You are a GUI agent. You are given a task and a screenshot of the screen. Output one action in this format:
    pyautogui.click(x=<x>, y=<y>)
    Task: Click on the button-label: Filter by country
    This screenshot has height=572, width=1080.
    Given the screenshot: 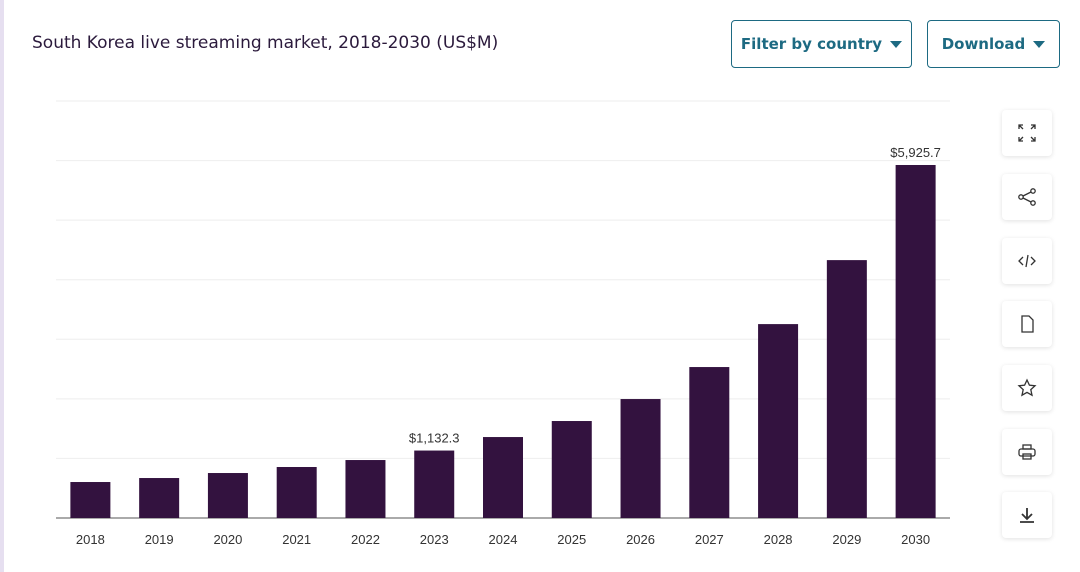 What is the action you would take?
    pyautogui.click(x=811, y=44)
    